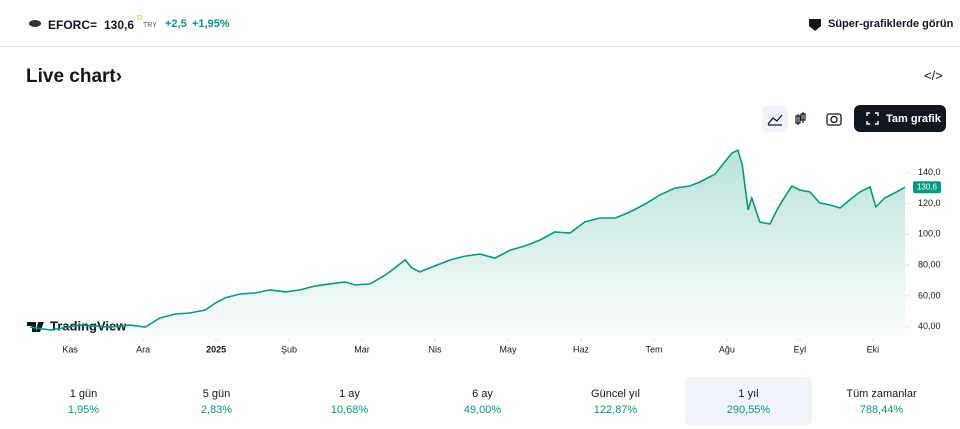  What do you see at coordinates (815, 25) in the screenshot?
I see `promo-icon` at bounding box center [815, 25].